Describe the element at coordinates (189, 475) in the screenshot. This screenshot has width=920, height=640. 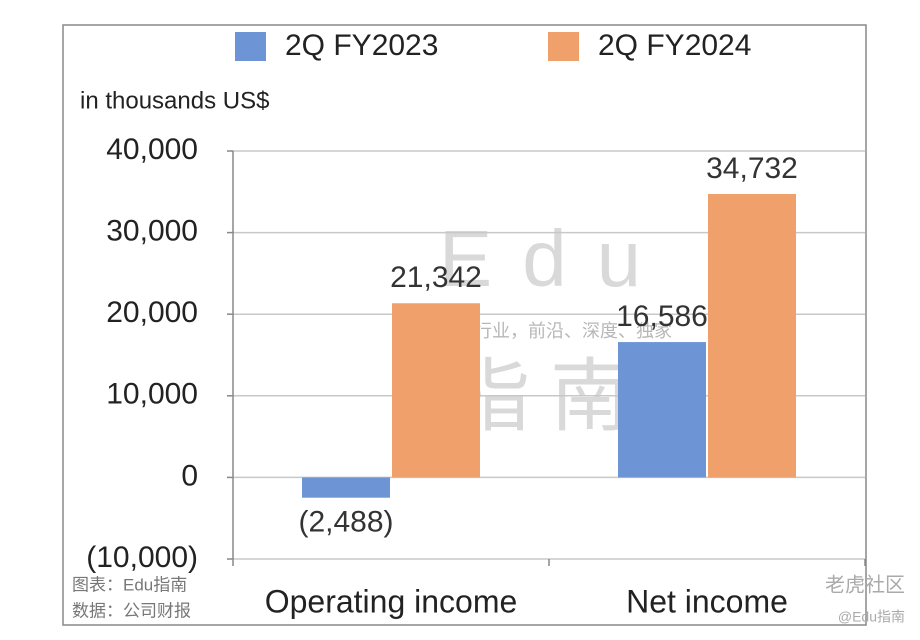
I see `y-tick-label: 0` at that location.